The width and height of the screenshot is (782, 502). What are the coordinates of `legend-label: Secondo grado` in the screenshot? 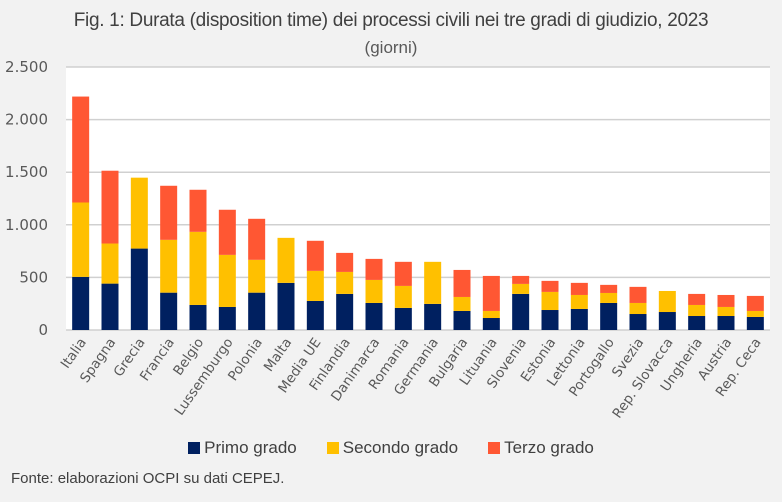 It's located at (400, 447).